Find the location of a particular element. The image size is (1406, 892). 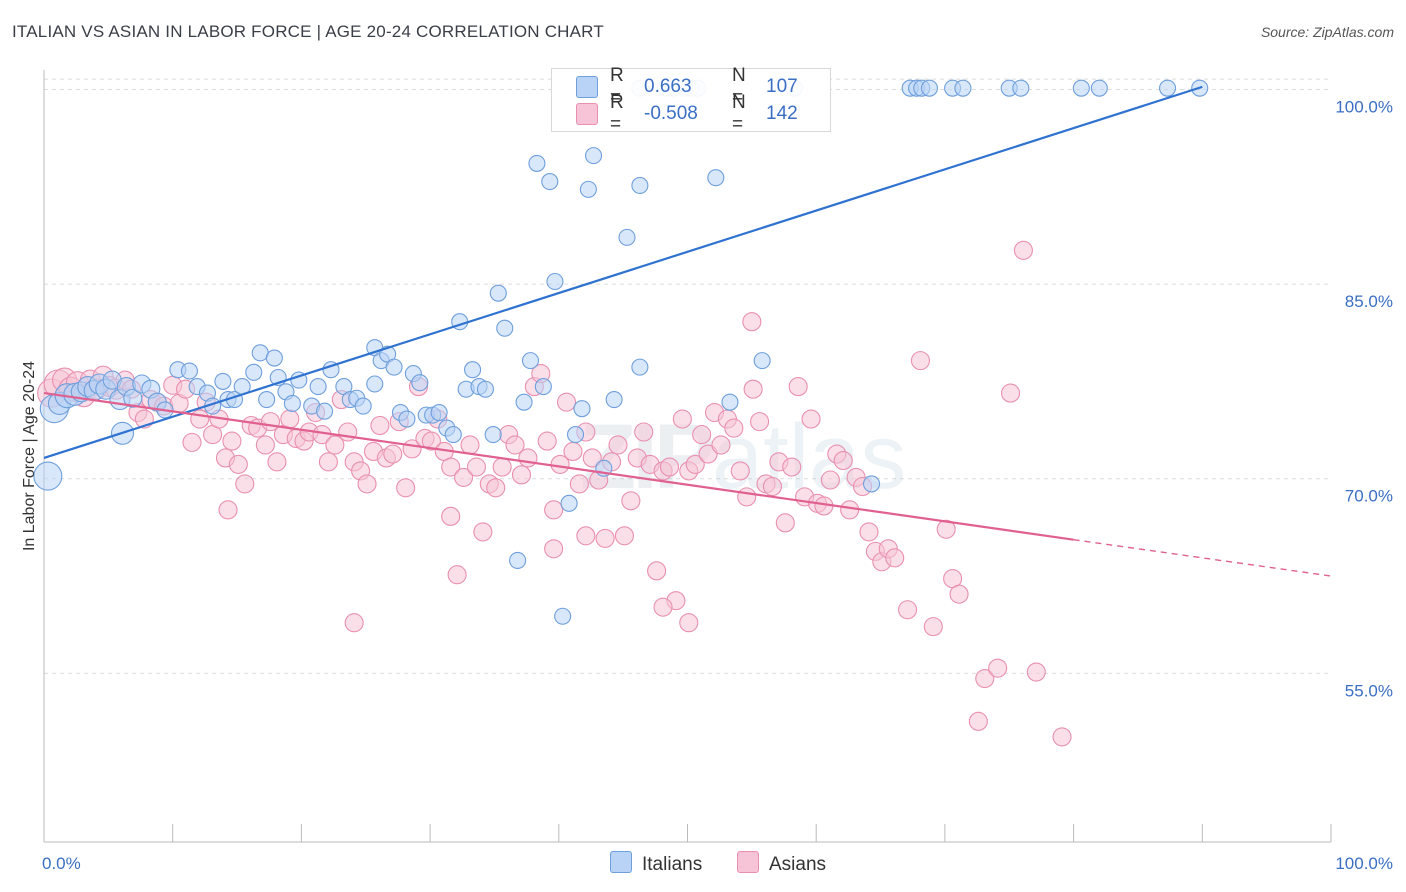

legend-n-value: 107 is located at coordinates (782, 86).